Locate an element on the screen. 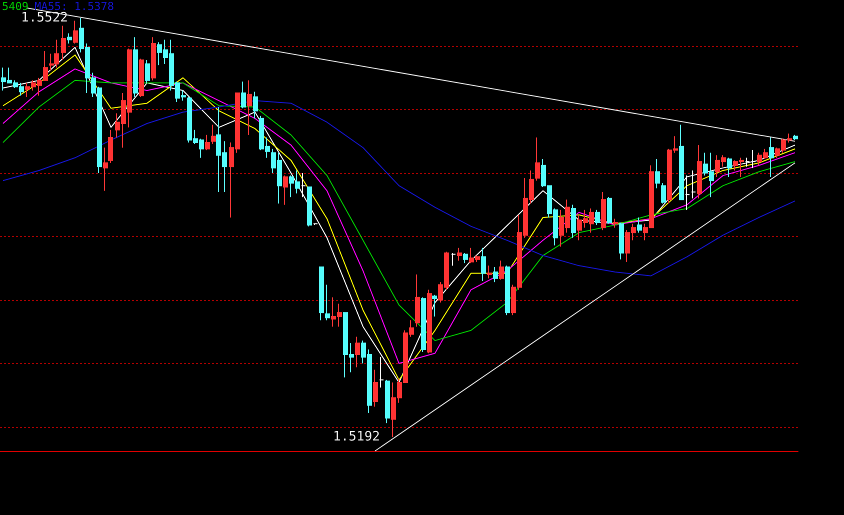 The width and height of the screenshot is (844, 515). text: 5409 is located at coordinates (15, 6).